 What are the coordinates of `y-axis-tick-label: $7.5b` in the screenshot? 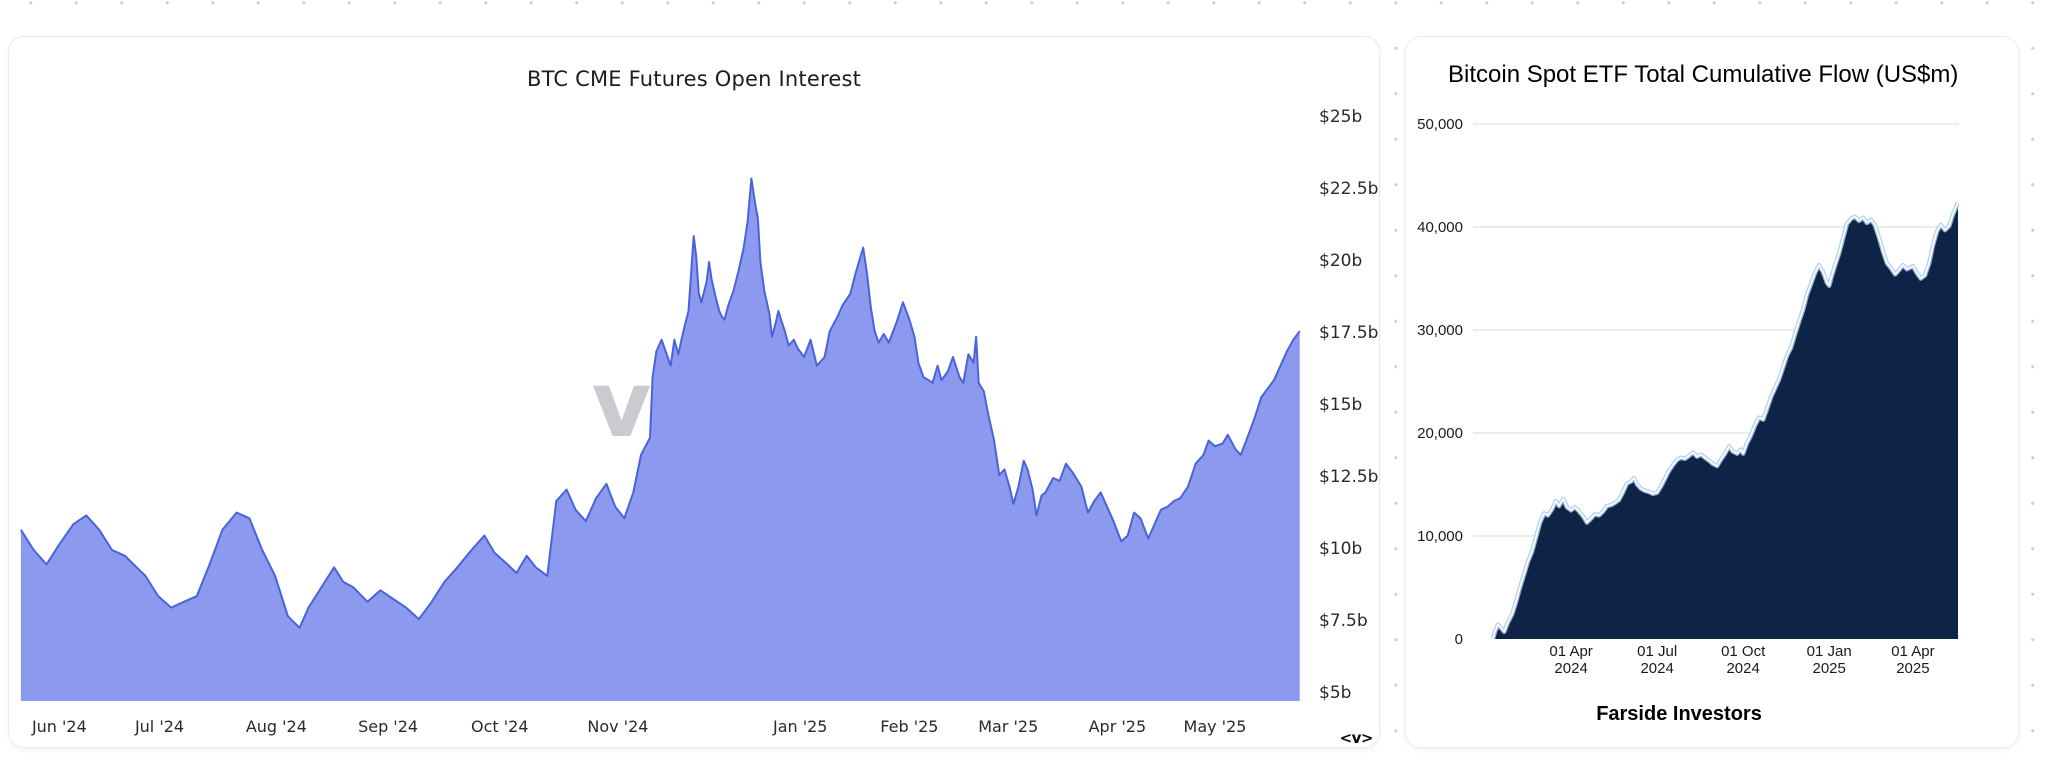 It's located at (1343, 621).